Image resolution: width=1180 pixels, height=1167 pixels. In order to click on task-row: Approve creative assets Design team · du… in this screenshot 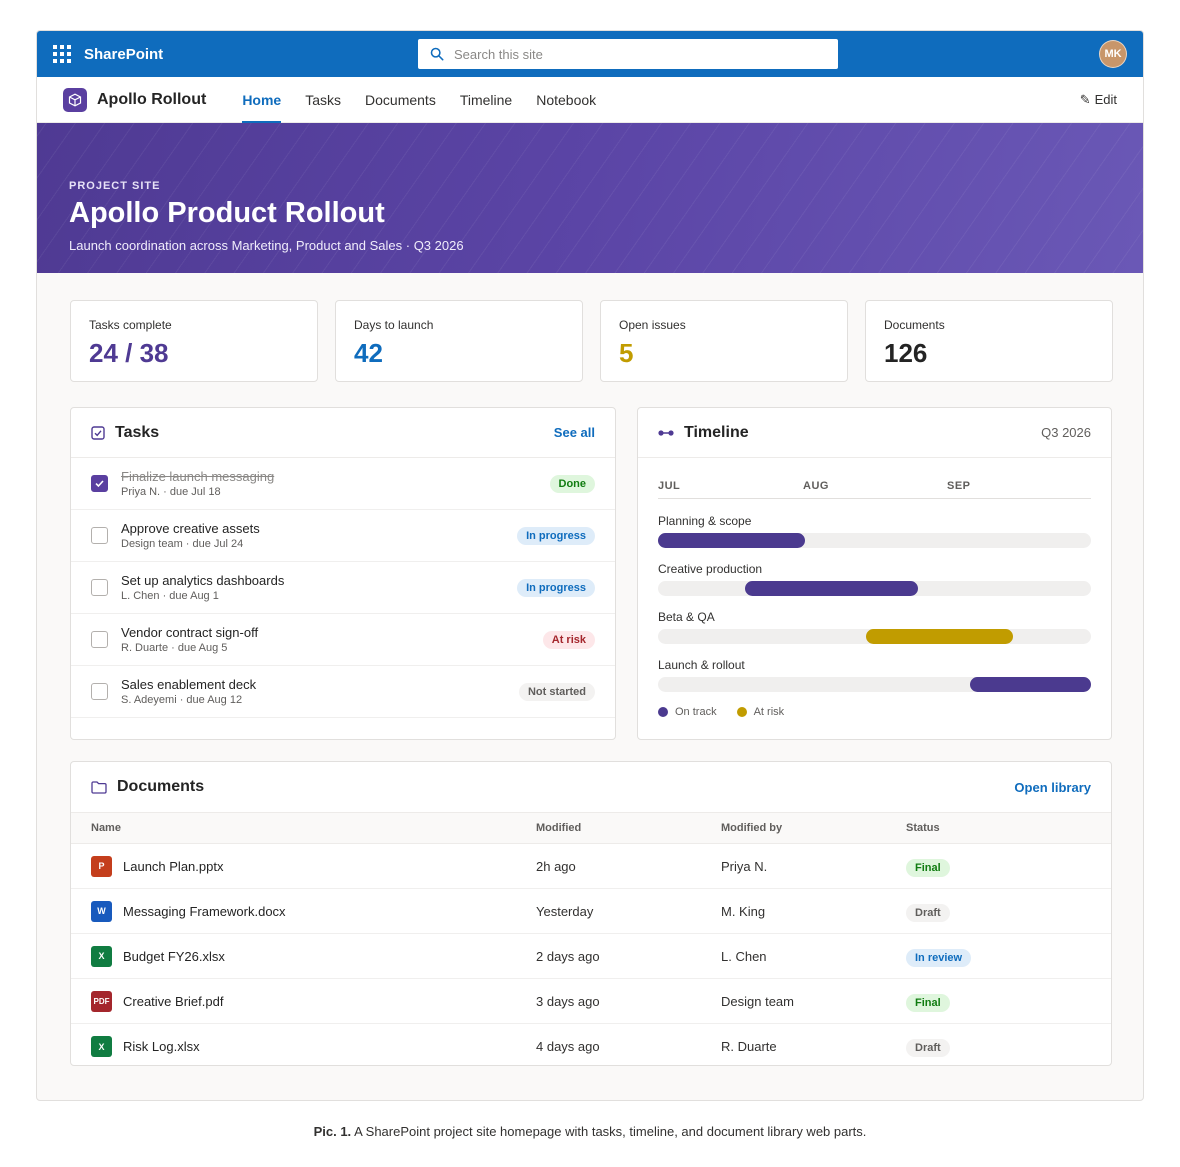, I will do `click(343, 536)`.